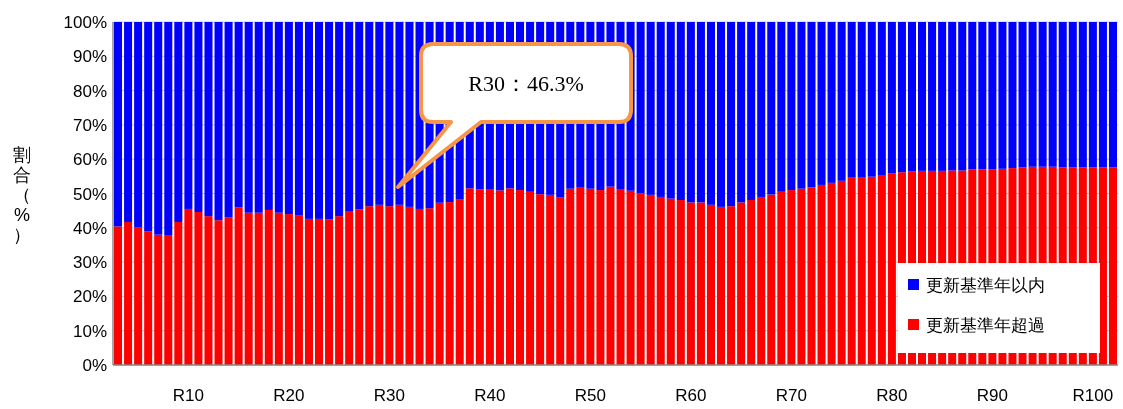 This screenshot has width=1123, height=409. Describe the element at coordinates (514, 115) in the screenshot. I see `callout: R30：46.3%` at that location.